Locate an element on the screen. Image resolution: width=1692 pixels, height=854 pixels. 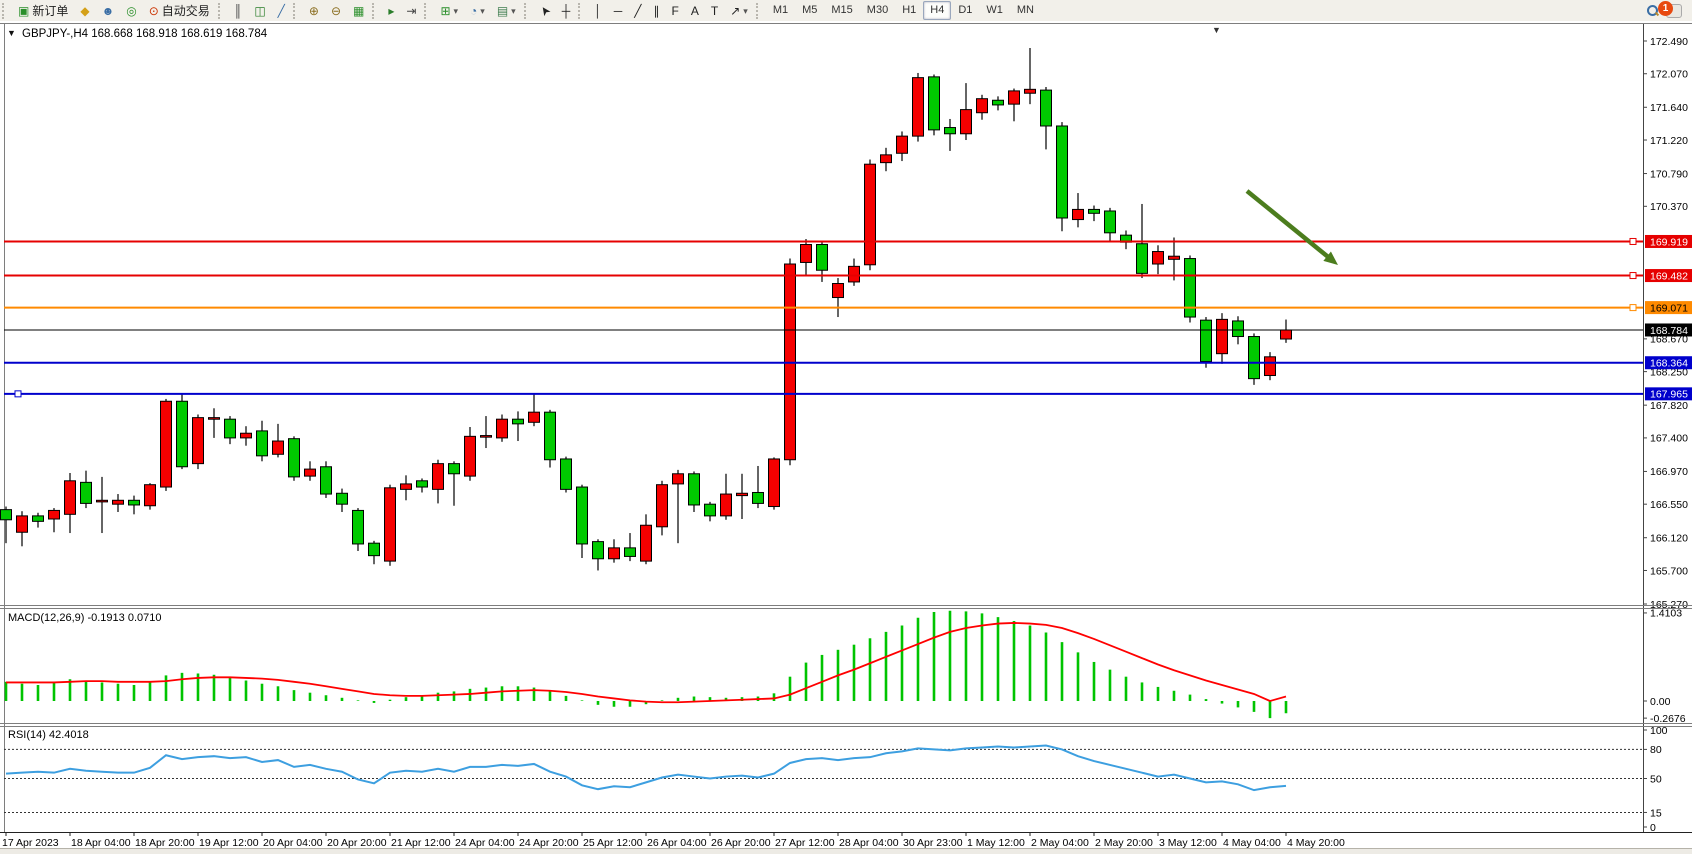
chart-shift-button: ⇥ is located at coordinates (411, 10).